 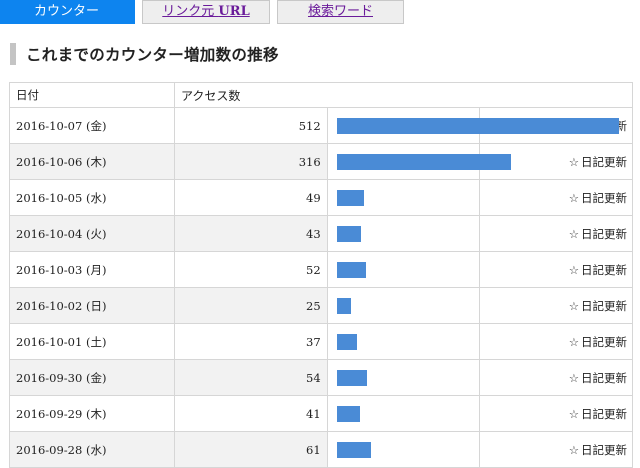 What do you see at coordinates (251, 413) in the screenshot?
I see `row-access-count: 41` at bounding box center [251, 413].